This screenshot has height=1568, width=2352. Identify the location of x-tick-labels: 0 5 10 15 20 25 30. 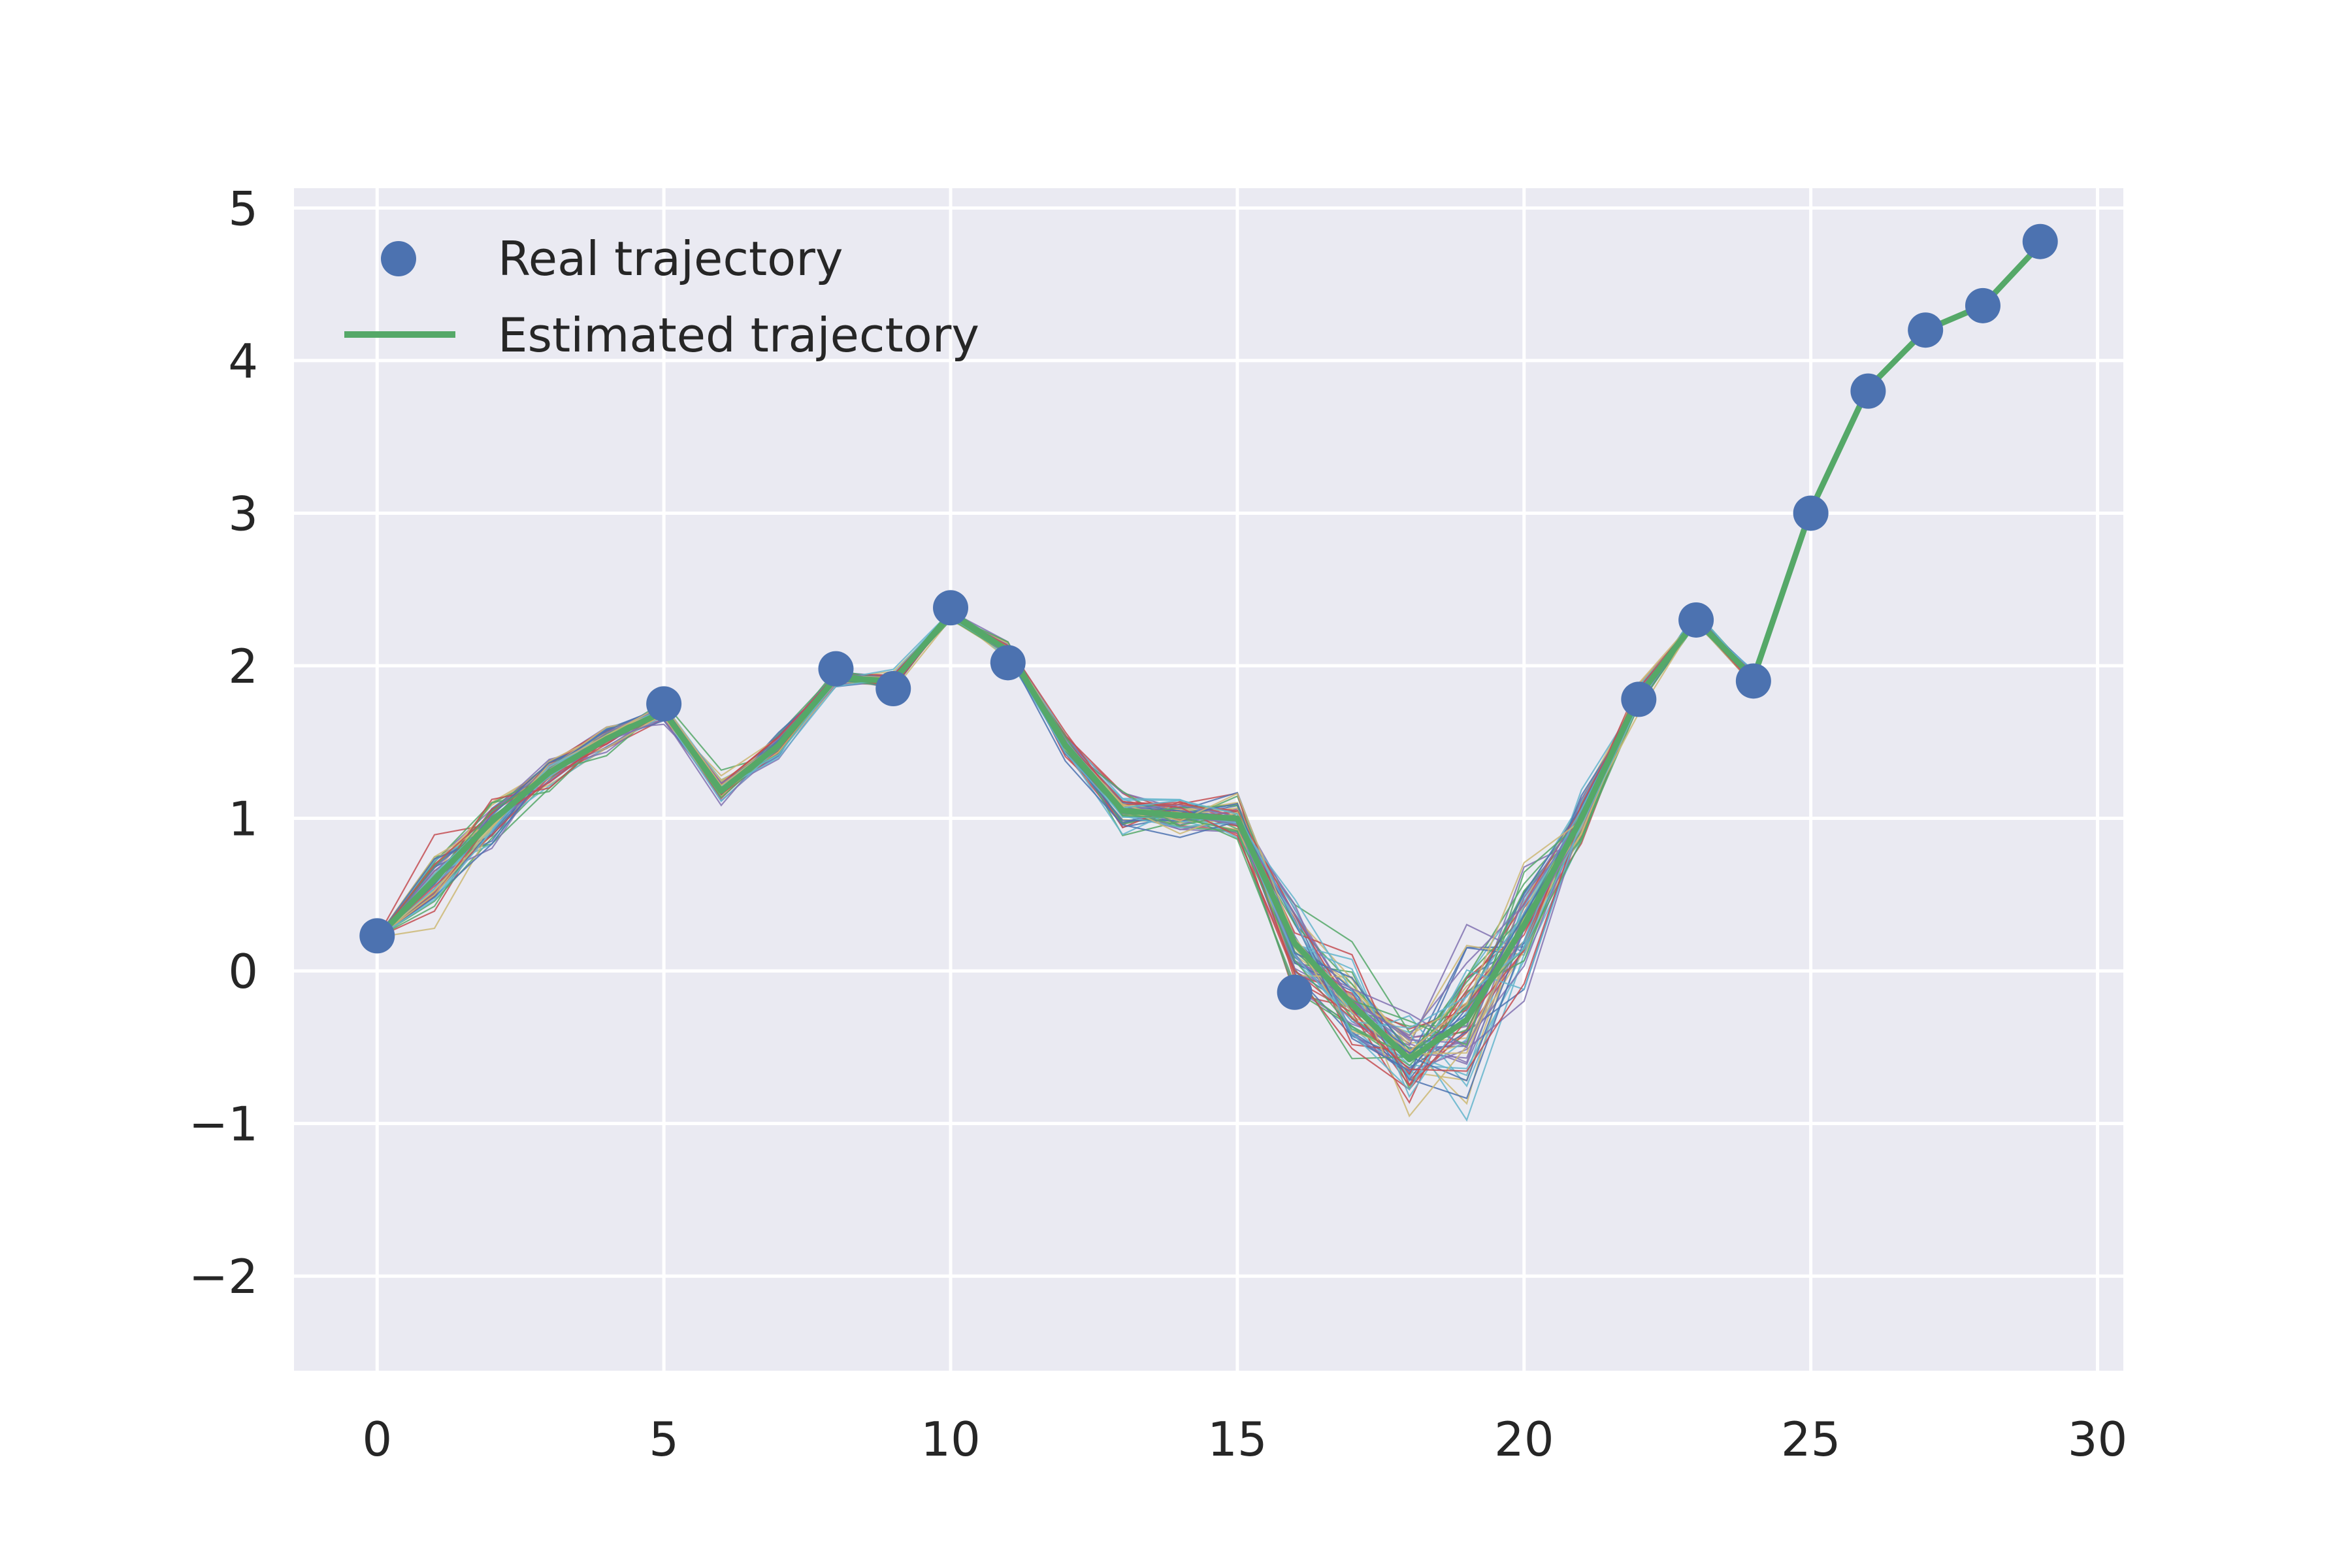
(1244, 1439).